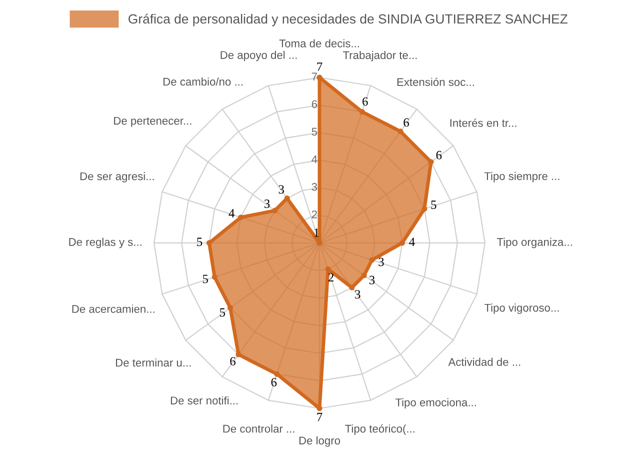 This screenshot has width=639, height=452. Describe the element at coordinates (315, 132) in the screenshot. I see `y-tick-label: 5` at that location.